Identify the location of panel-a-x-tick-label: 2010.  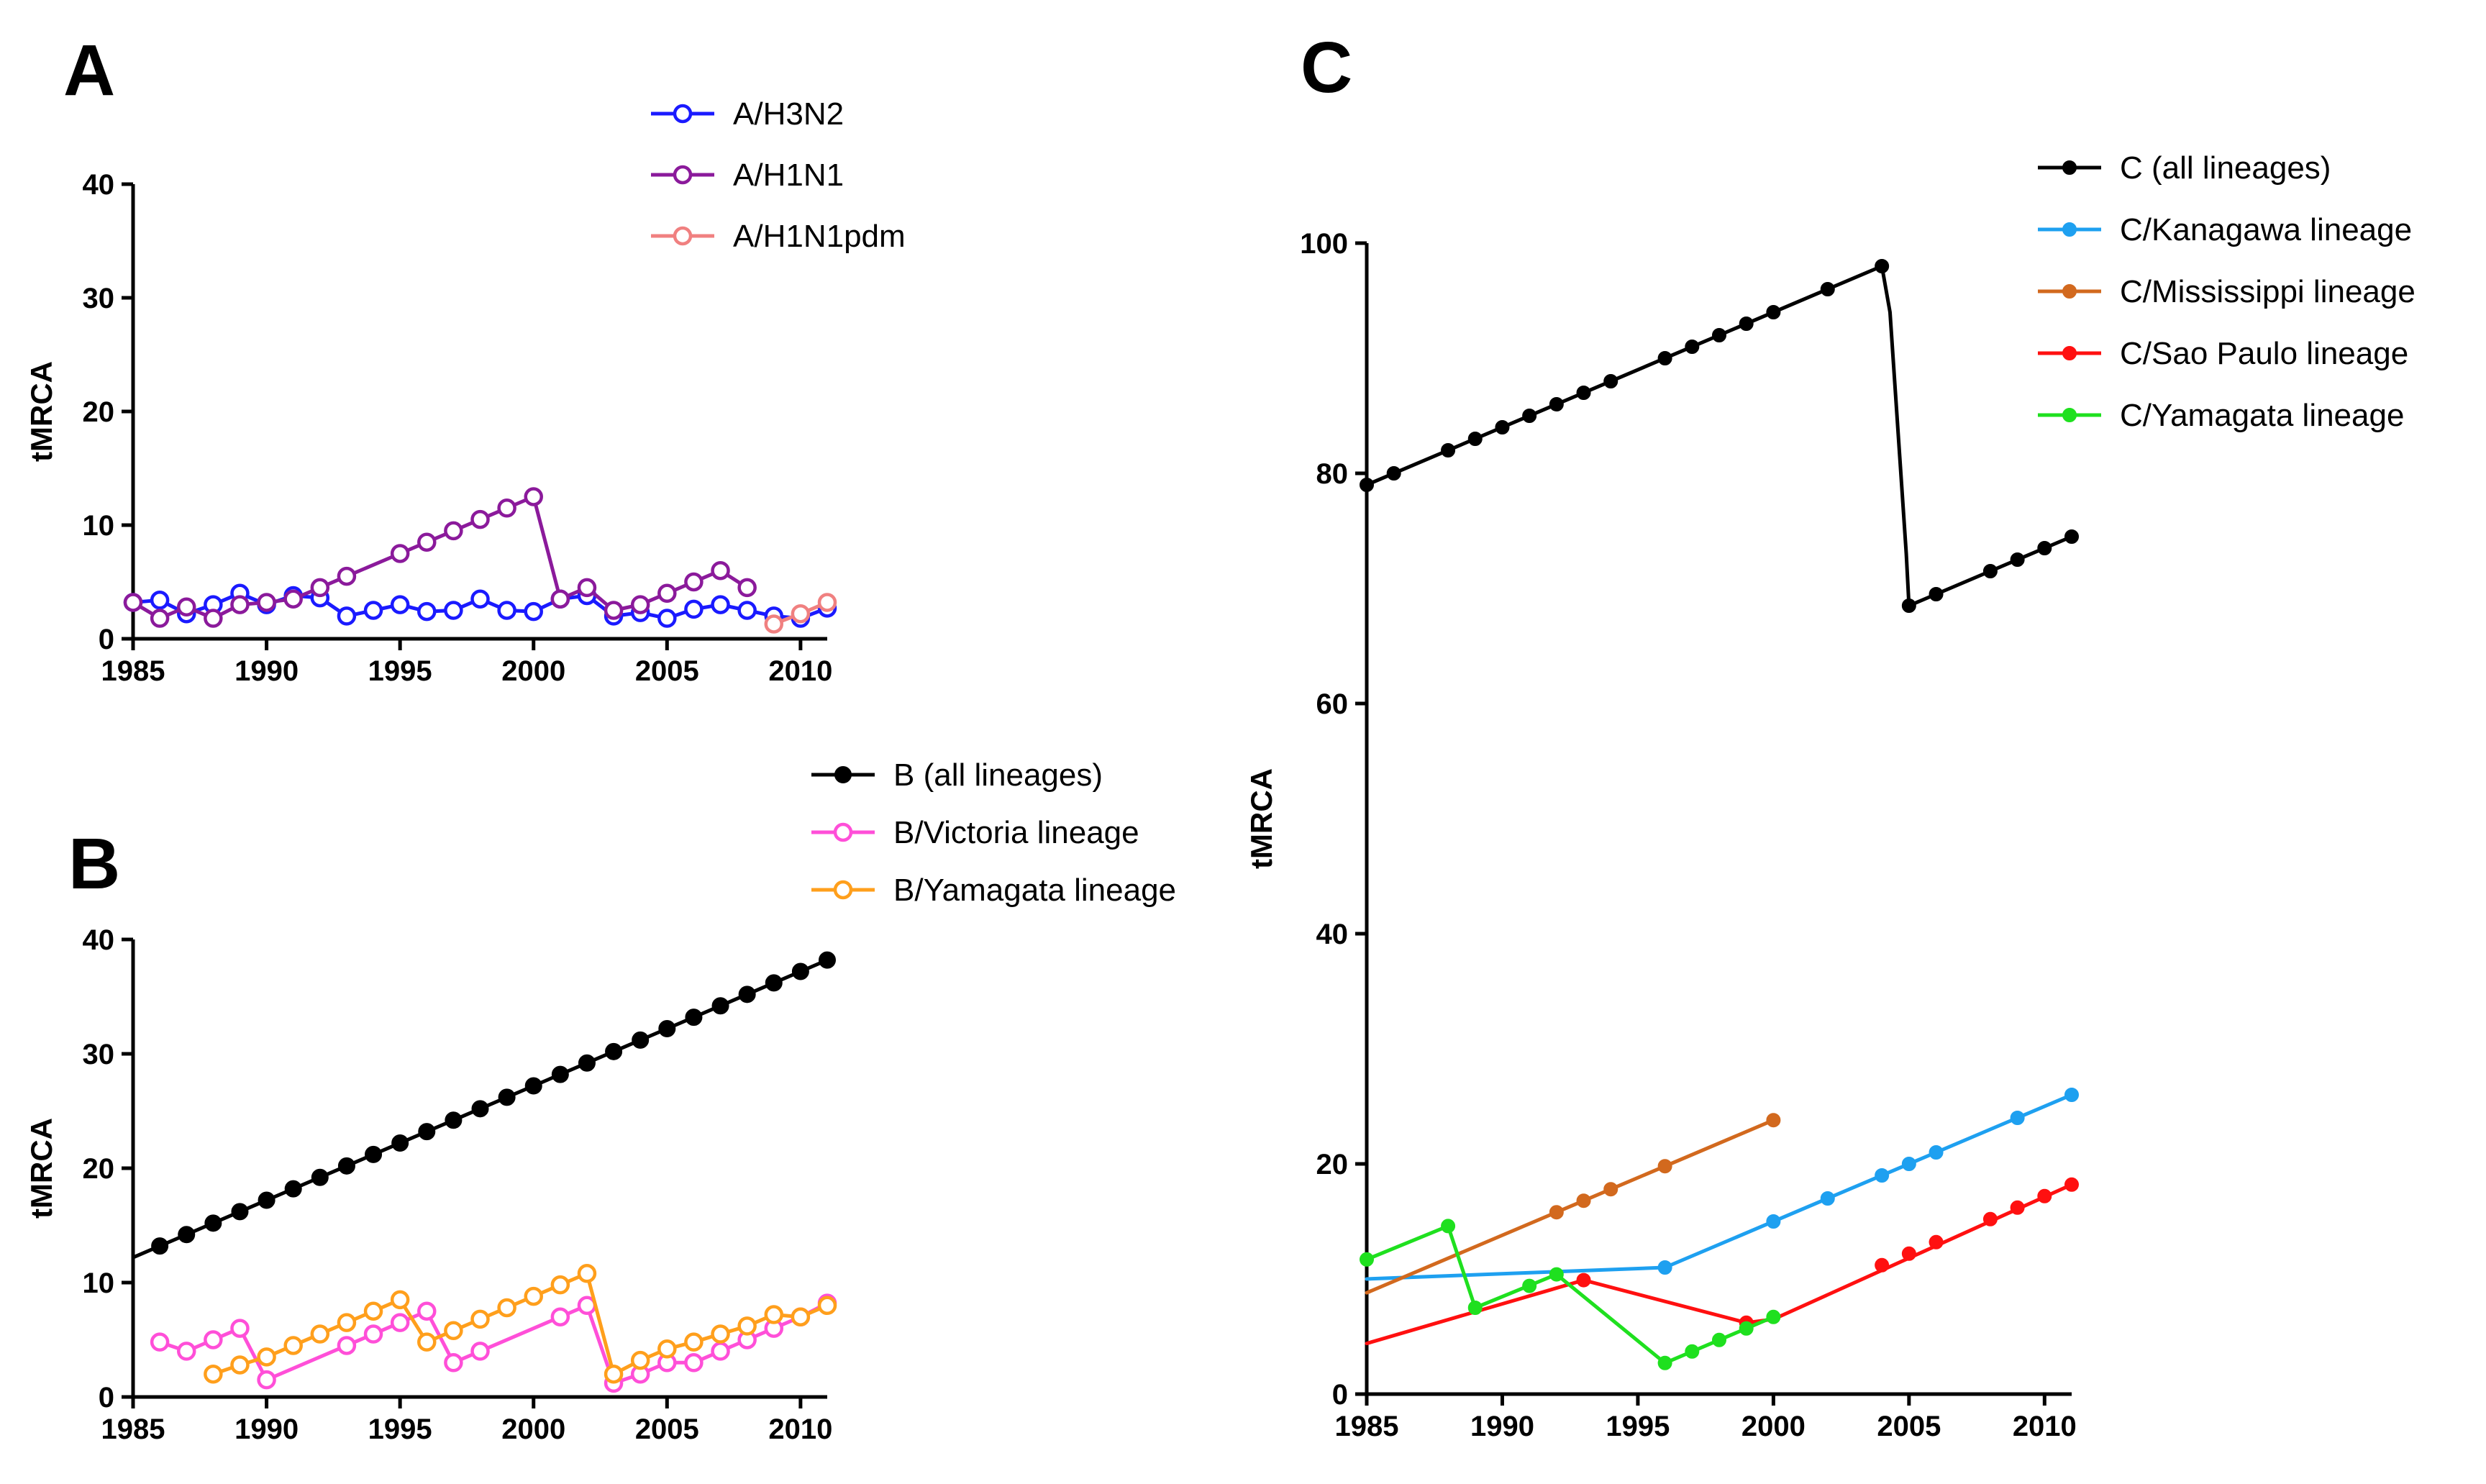
(800, 671).